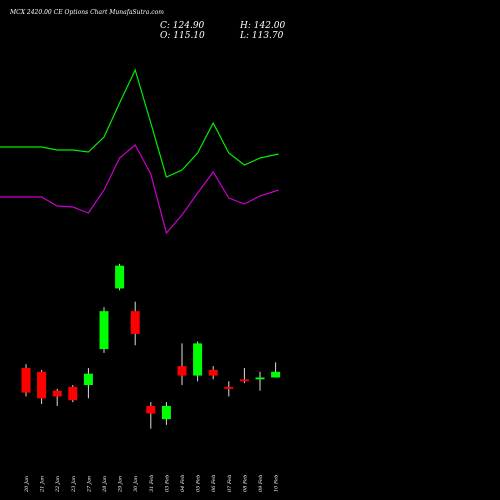 The height and width of the screenshot is (500, 500). I want to click on upper-band-line, so click(139, 123).